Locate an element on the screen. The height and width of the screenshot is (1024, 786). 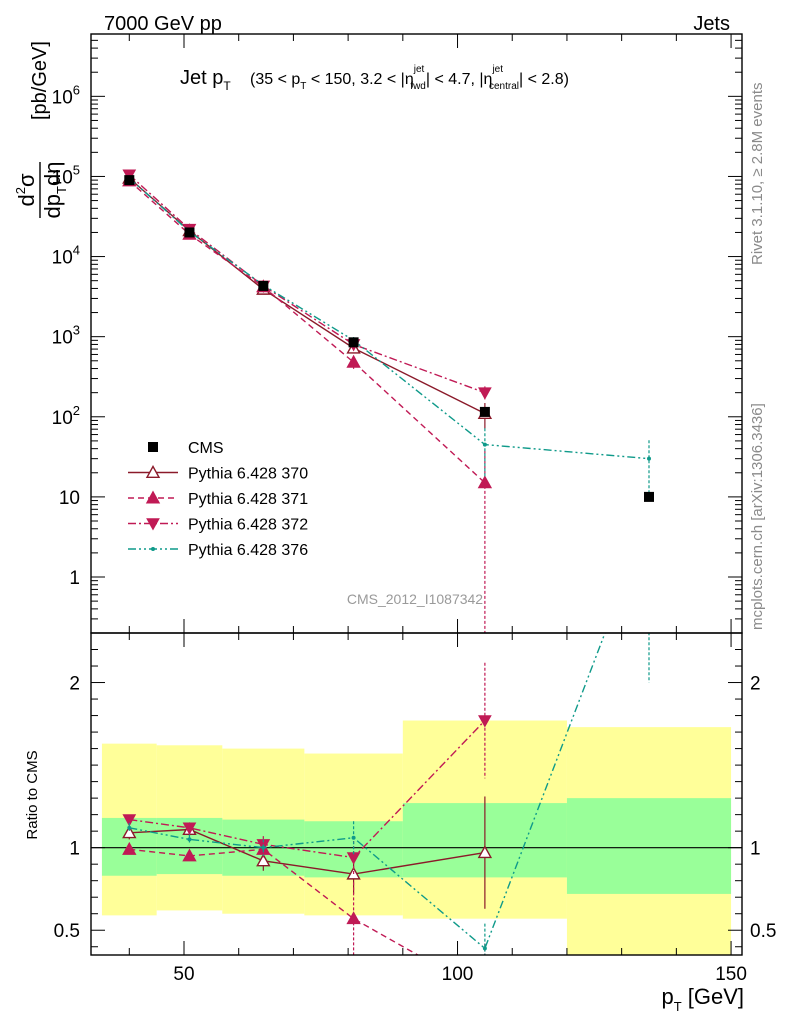
svg-text: pT [GeV] is located at coordinates (702, 999).